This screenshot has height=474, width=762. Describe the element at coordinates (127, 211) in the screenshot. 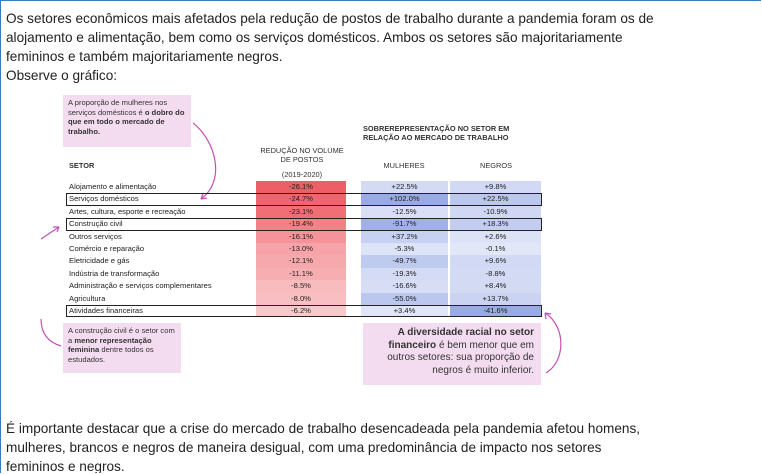

I see `sector-name: Artes, cultura, esporte e recreação` at that location.